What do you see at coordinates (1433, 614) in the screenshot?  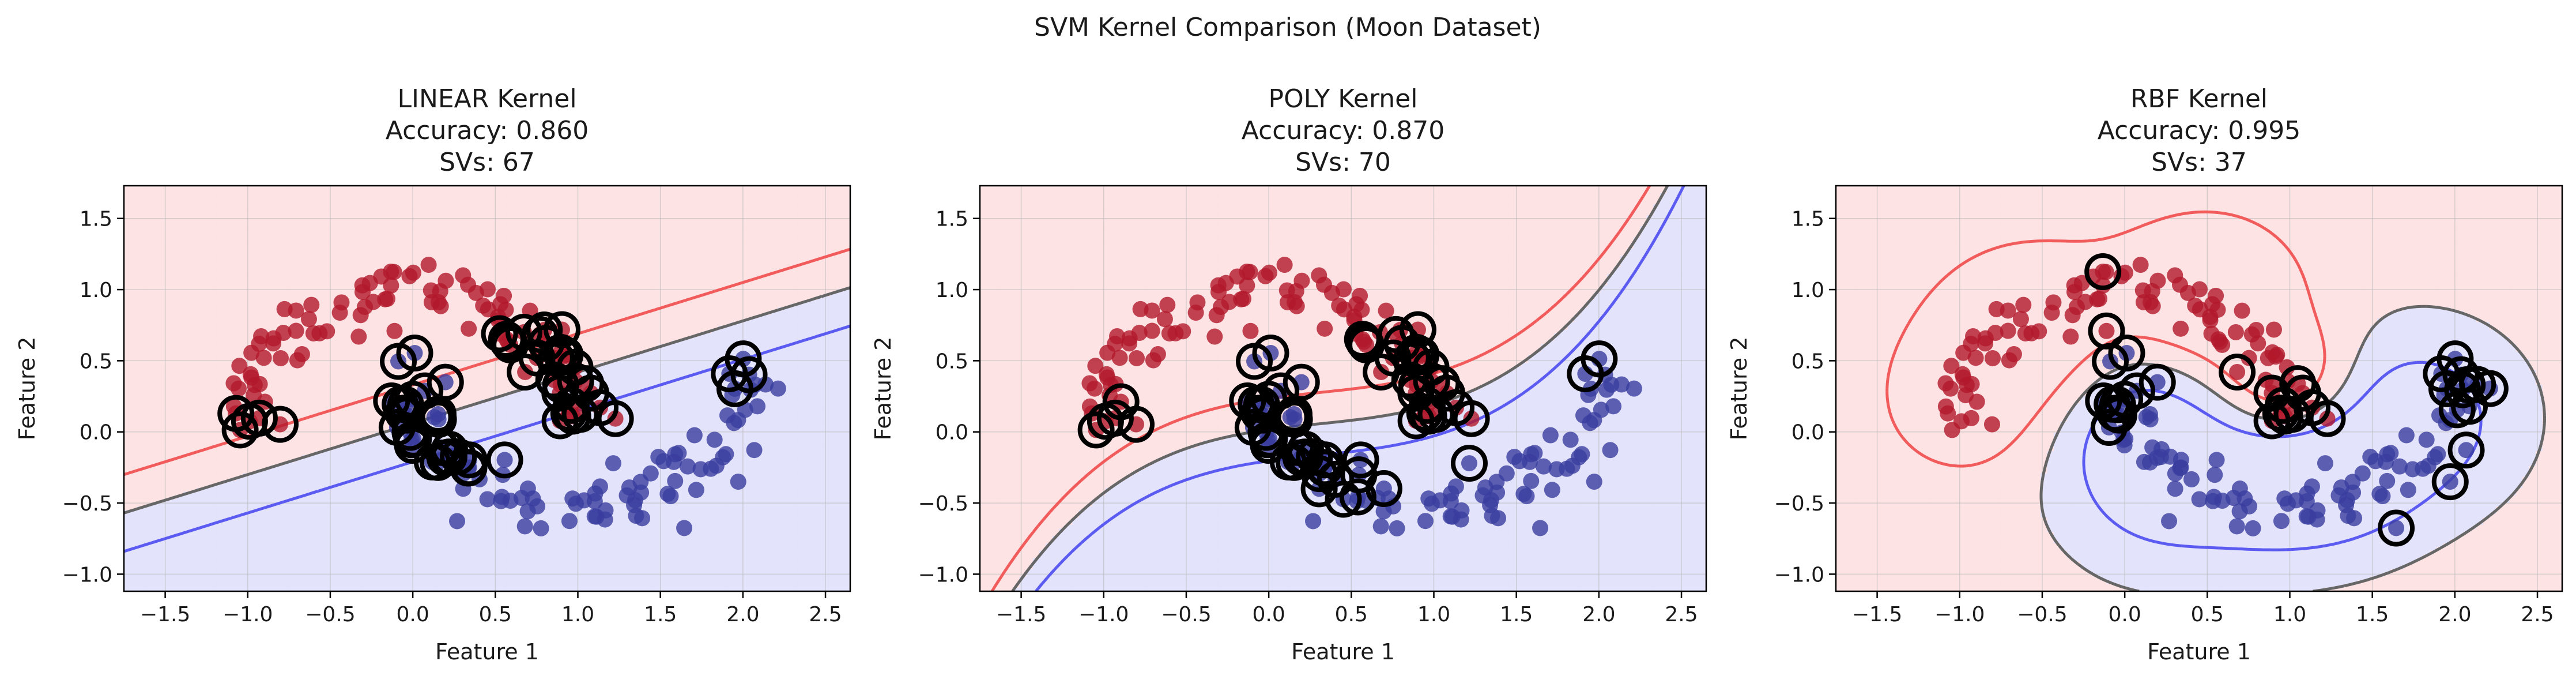 I see `x-tick-label: 1.0` at bounding box center [1433, 614].